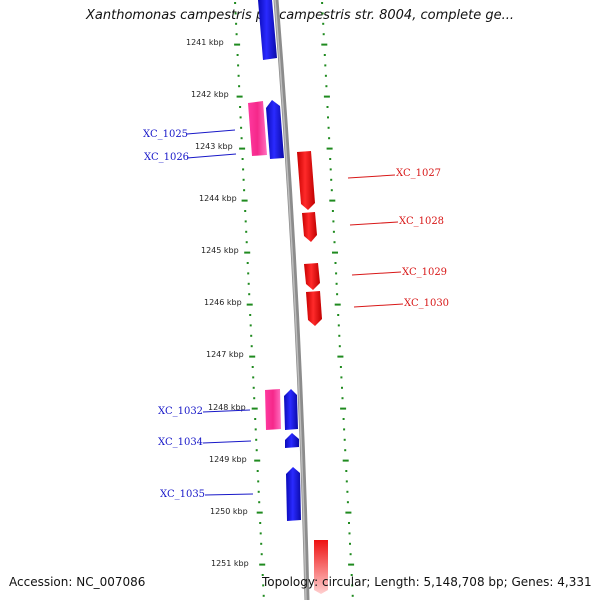  Describe the element at coordinates (220, 250) in the screenshot. I see `tick-label: 1245 kbp` at that location.